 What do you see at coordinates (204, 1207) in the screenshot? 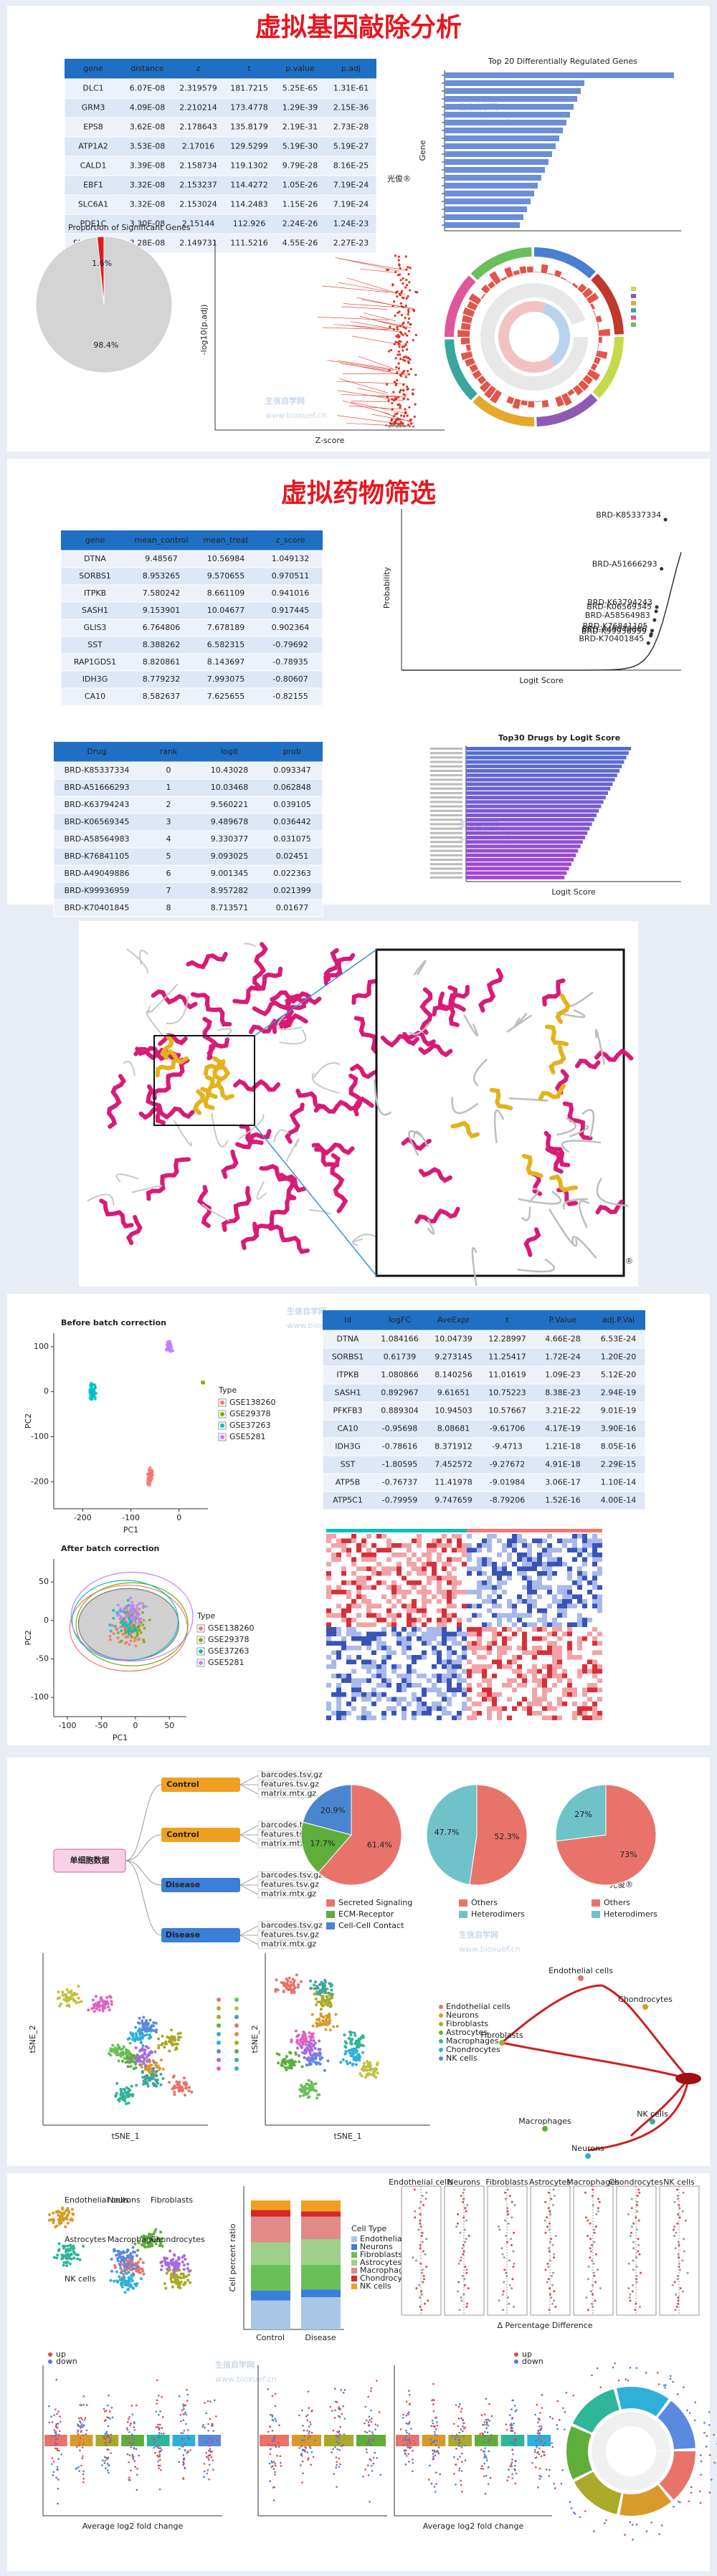
I see `helix` at bounding box center [204, 1207].